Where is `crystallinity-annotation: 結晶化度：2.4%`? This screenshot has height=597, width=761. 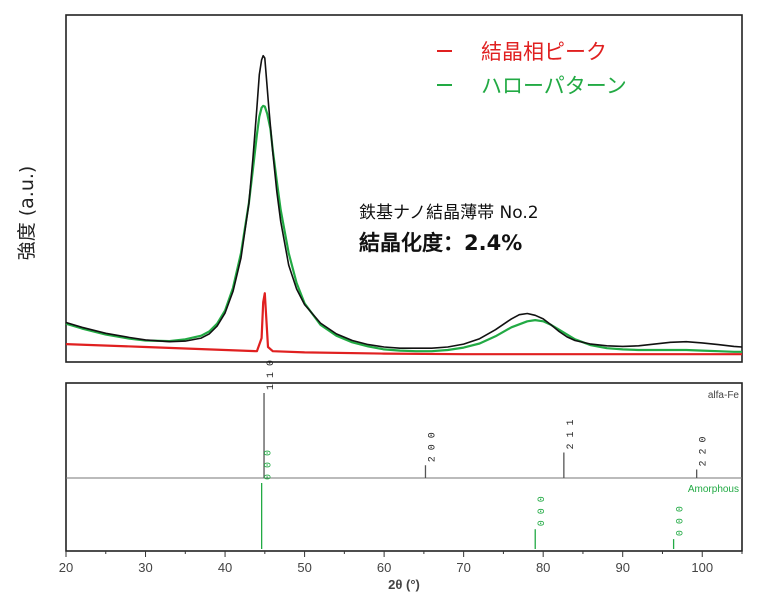 crystallinity-annotation: 結晶化度：2.4% is located at coordinates (440, 243).